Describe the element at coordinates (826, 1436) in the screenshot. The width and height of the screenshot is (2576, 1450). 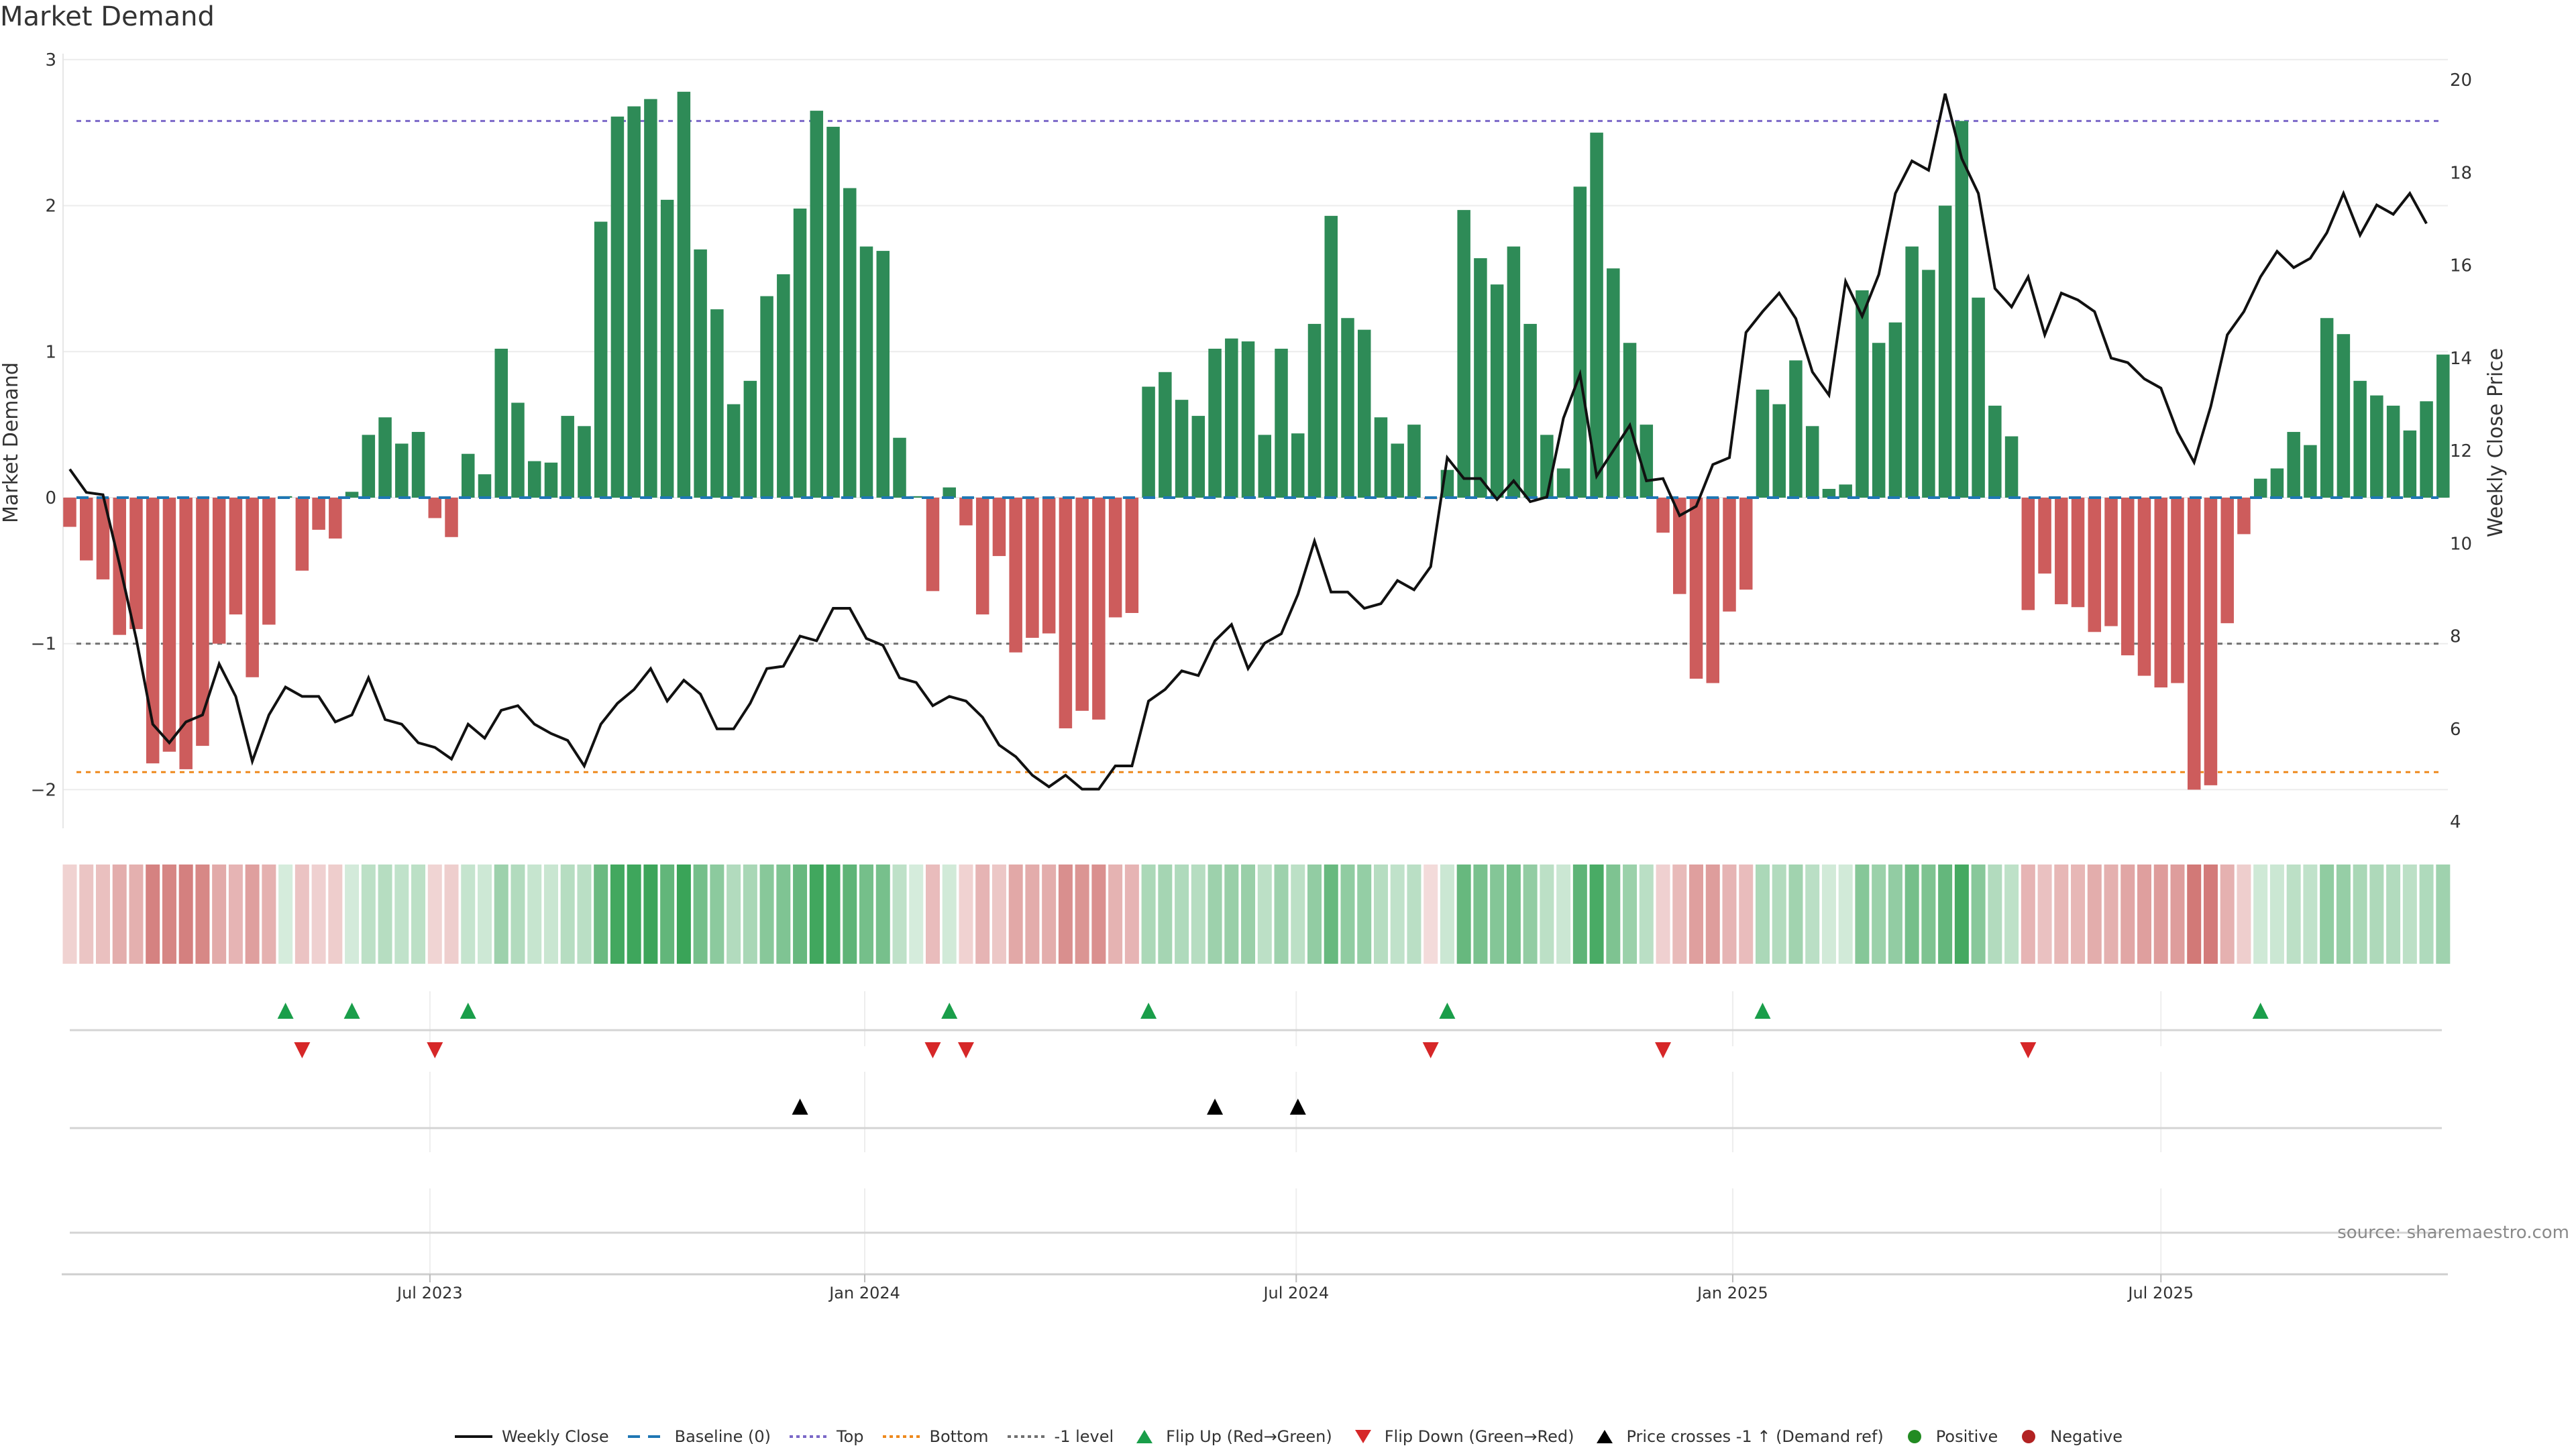
I see `legend-item: Top` at that location.